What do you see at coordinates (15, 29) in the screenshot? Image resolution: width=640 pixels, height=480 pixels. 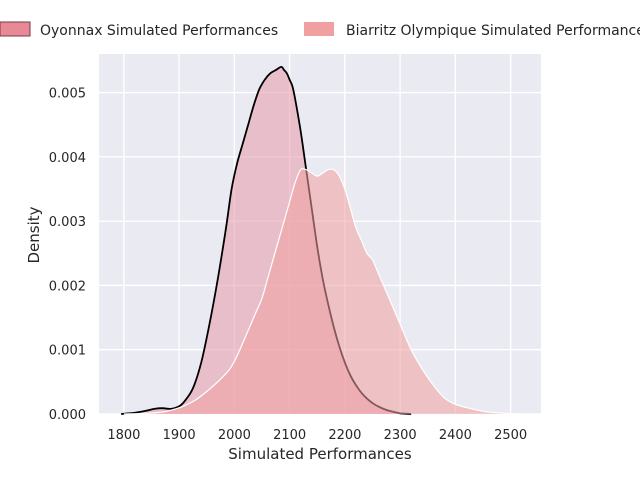 I see `legend-swatch-oyonnax` at bounding box center [15, 29].